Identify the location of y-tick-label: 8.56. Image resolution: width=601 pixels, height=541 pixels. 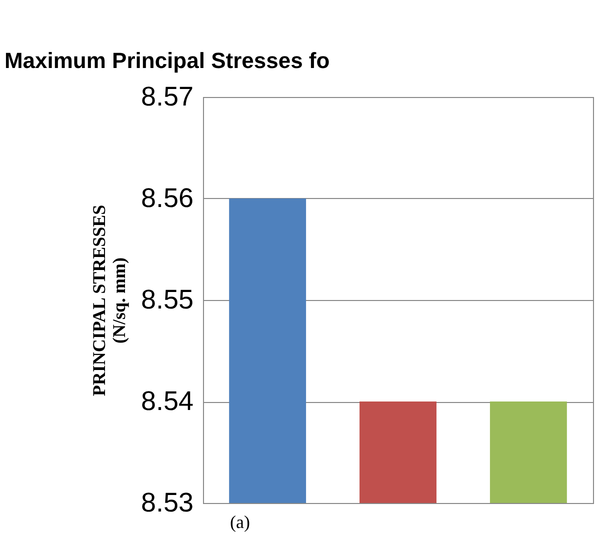
(167, 198).